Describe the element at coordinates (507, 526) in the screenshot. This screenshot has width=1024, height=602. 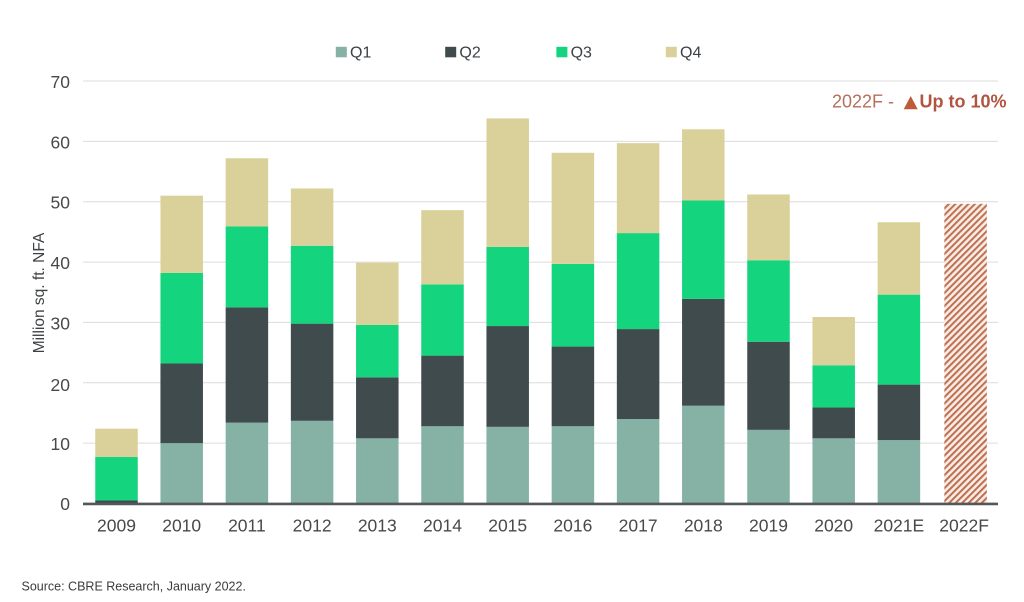
I see `svg-text: 2015` at that location.